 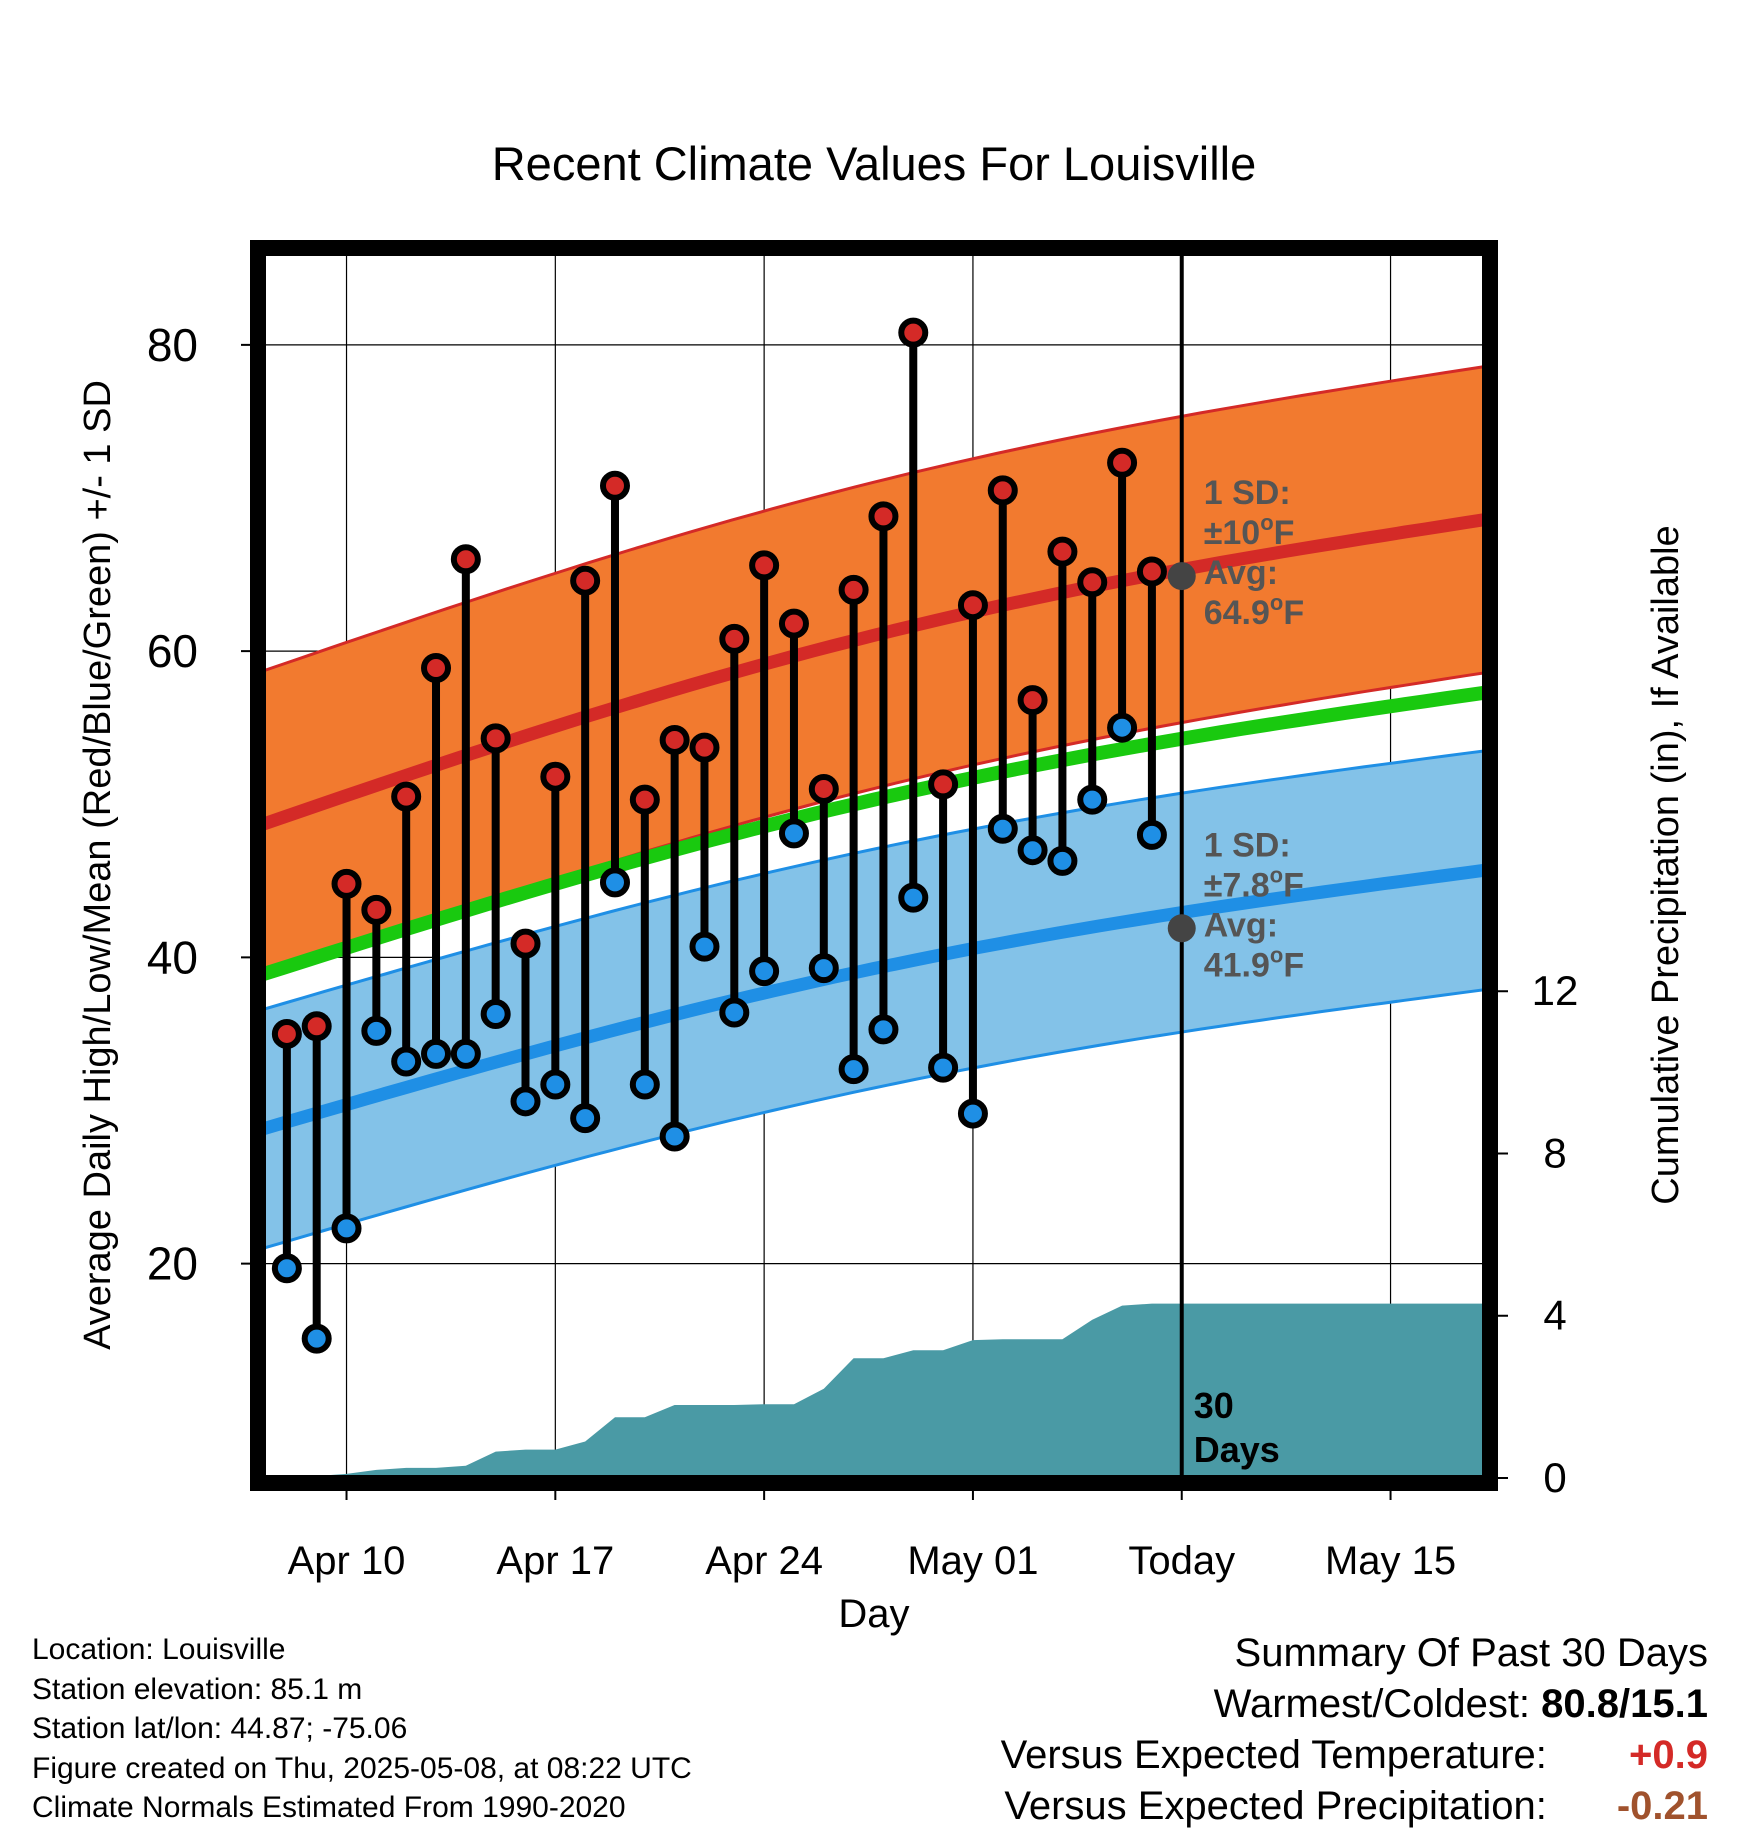 I want to click on y-tick-label: 80, so click(x=172, y=345).